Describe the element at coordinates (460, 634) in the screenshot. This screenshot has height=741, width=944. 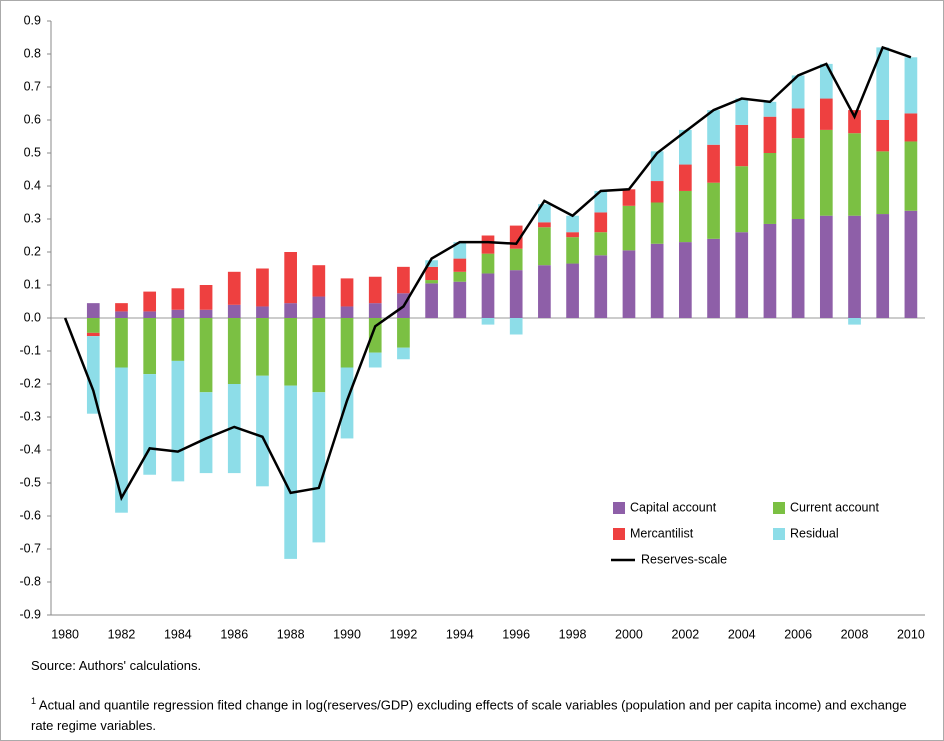
I see `x-tick-label: 1994` at that location.